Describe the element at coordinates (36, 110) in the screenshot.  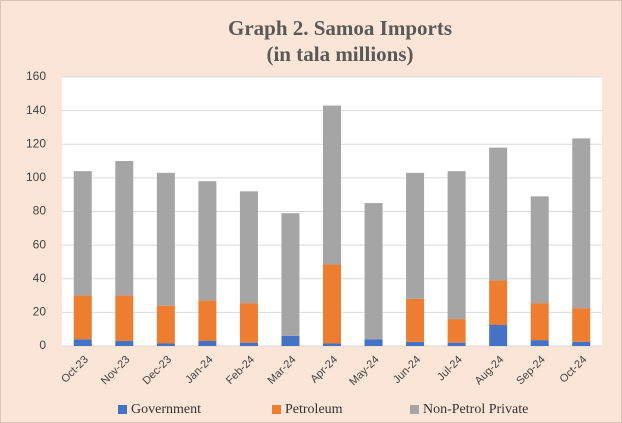
I see `y-tick-label: 140` at that location.